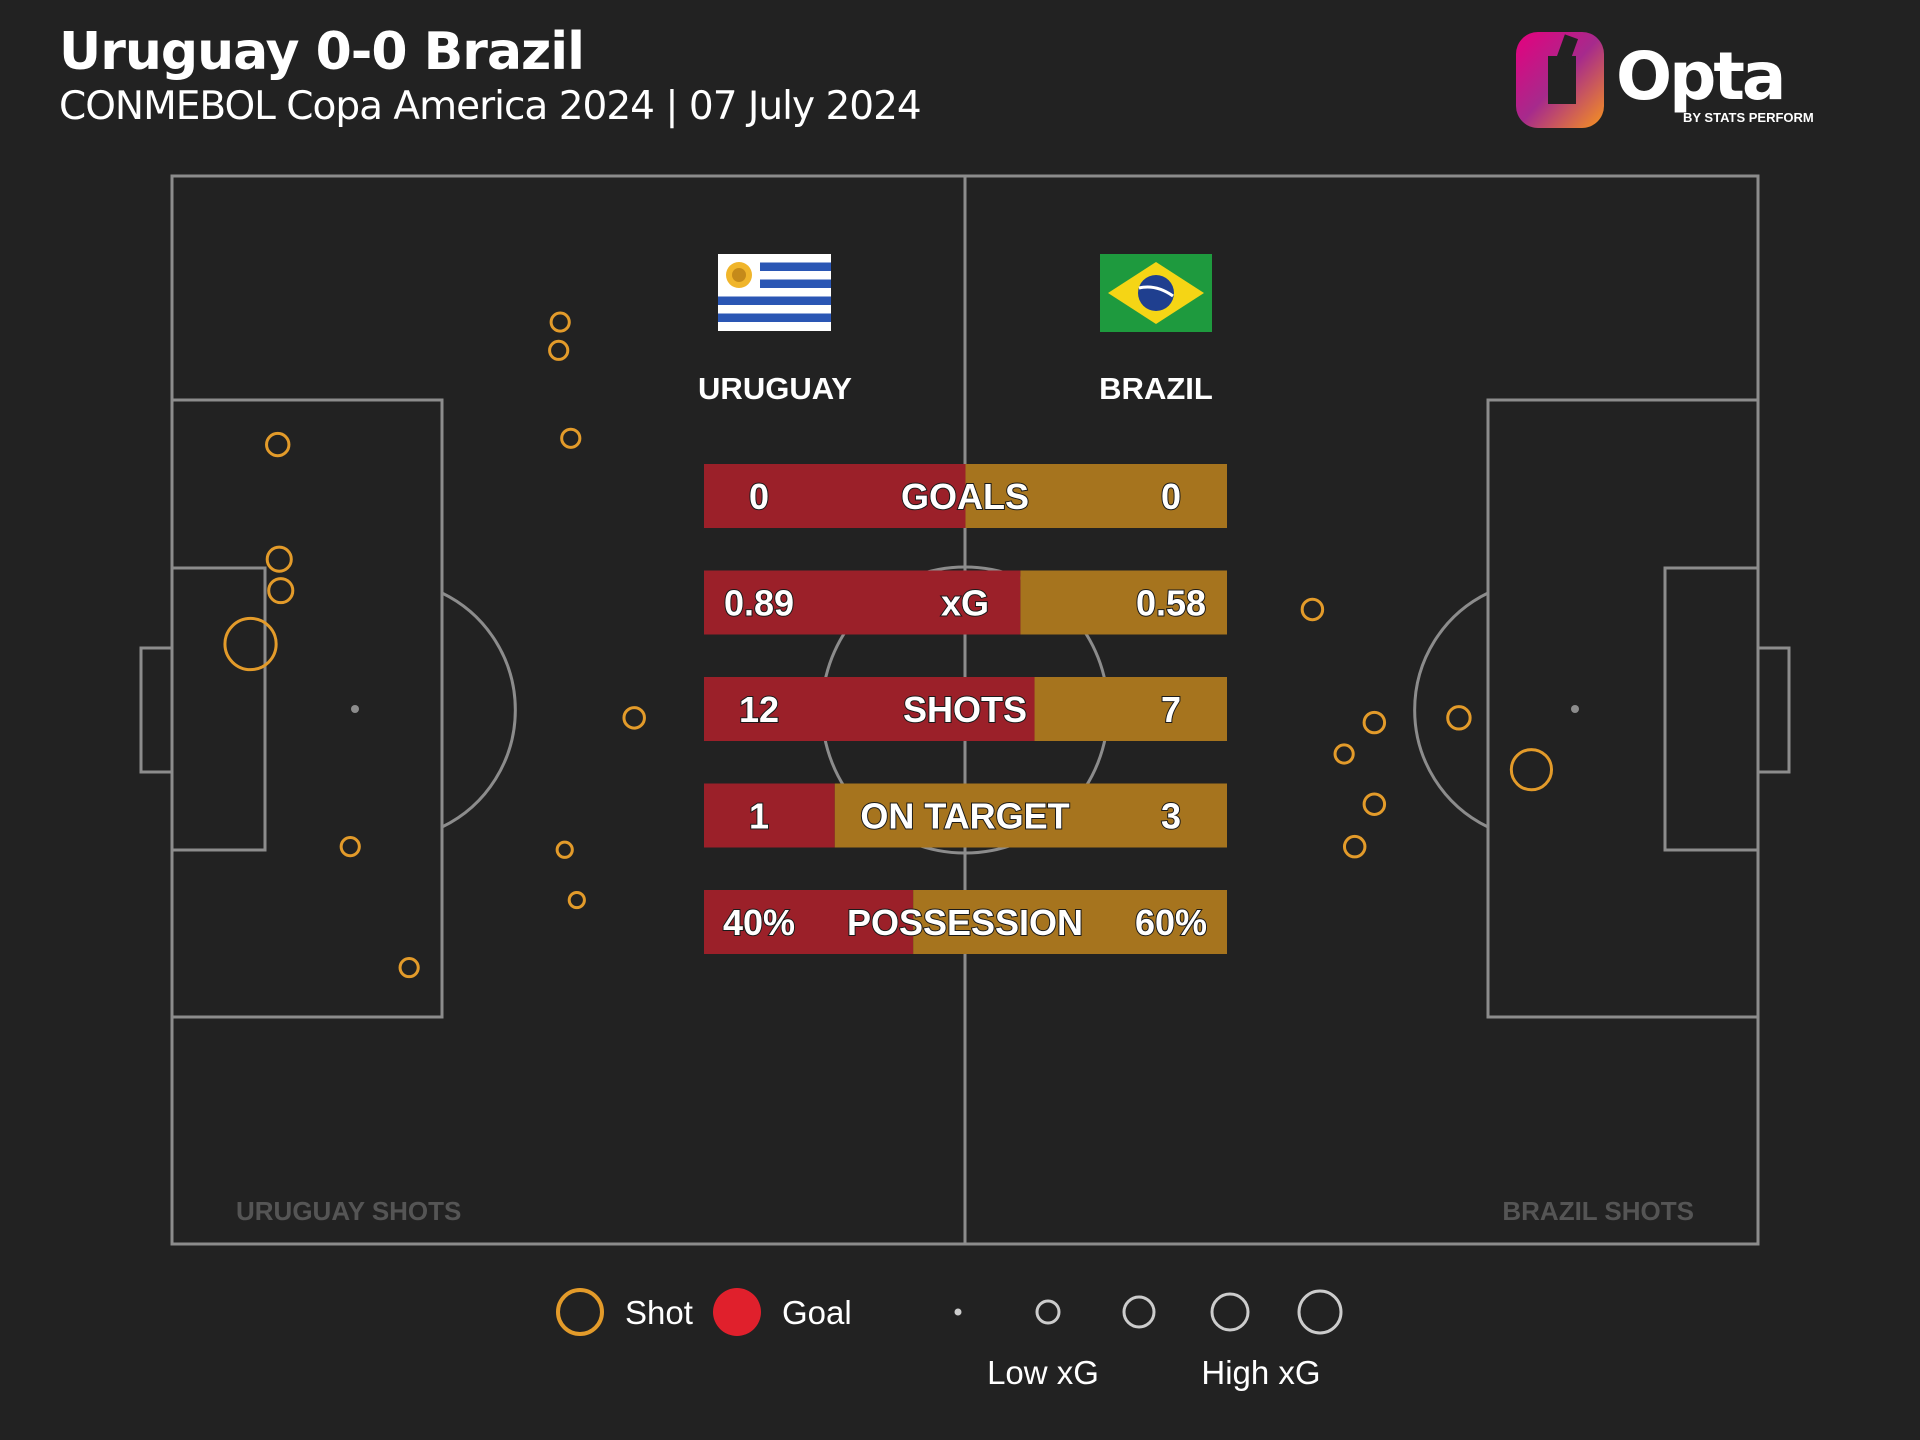 This screenshot has width=1920, height=1440. What do you see at coordinates (580, 1312) in the screenshot?
I see `legend-shot-marker` at bounding box center [580, 1312].